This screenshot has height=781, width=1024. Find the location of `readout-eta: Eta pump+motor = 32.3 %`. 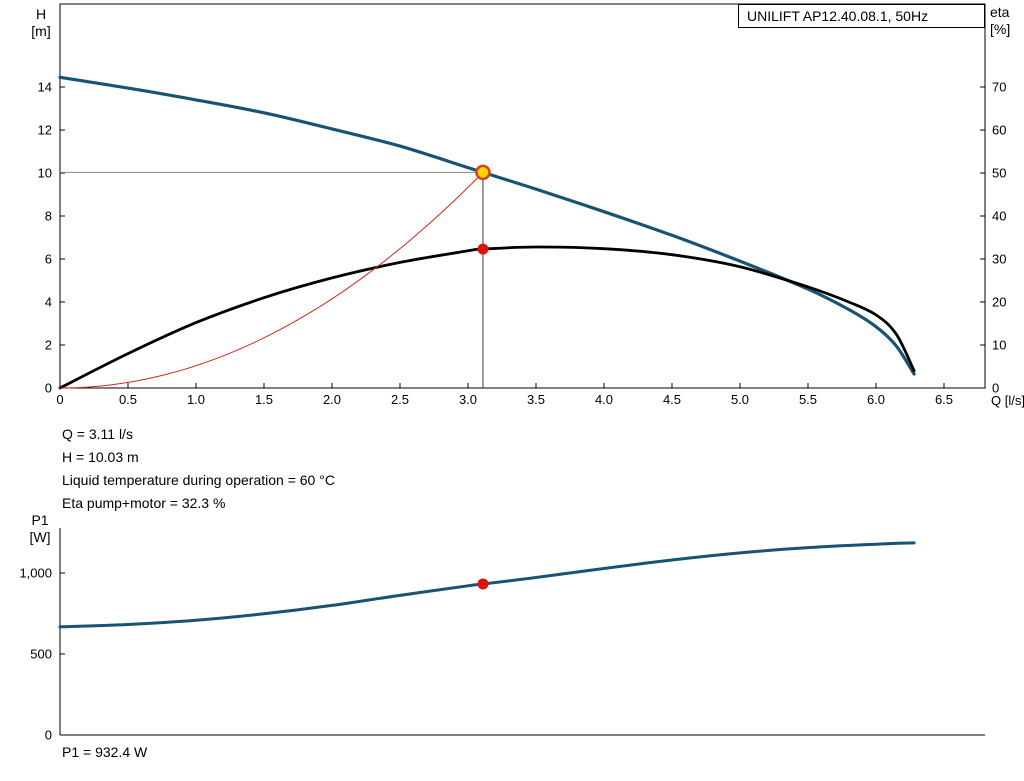

readout-eta: Eta pump+motor = 32.3 % is located at coordinates (144, 503).